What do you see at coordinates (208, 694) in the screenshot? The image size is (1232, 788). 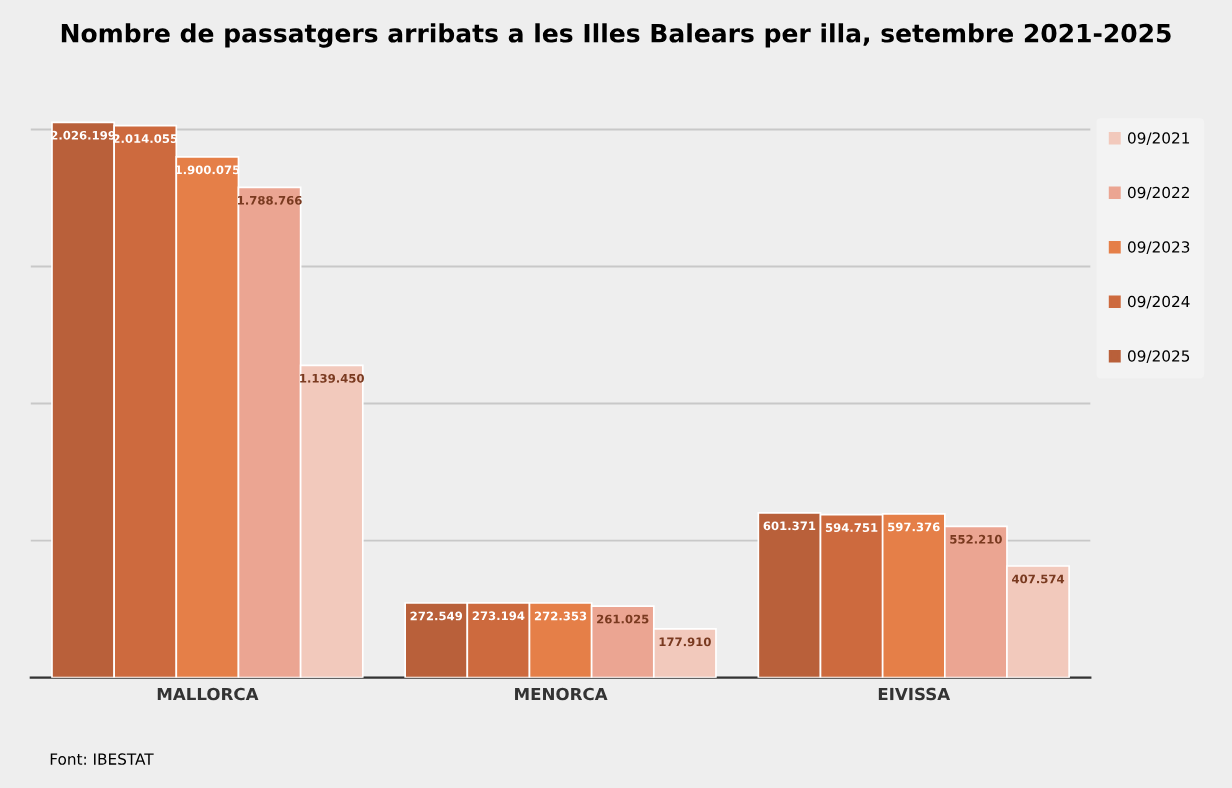 I see `x-tick-label: MALLORCA` at bounding box center [208, 694].